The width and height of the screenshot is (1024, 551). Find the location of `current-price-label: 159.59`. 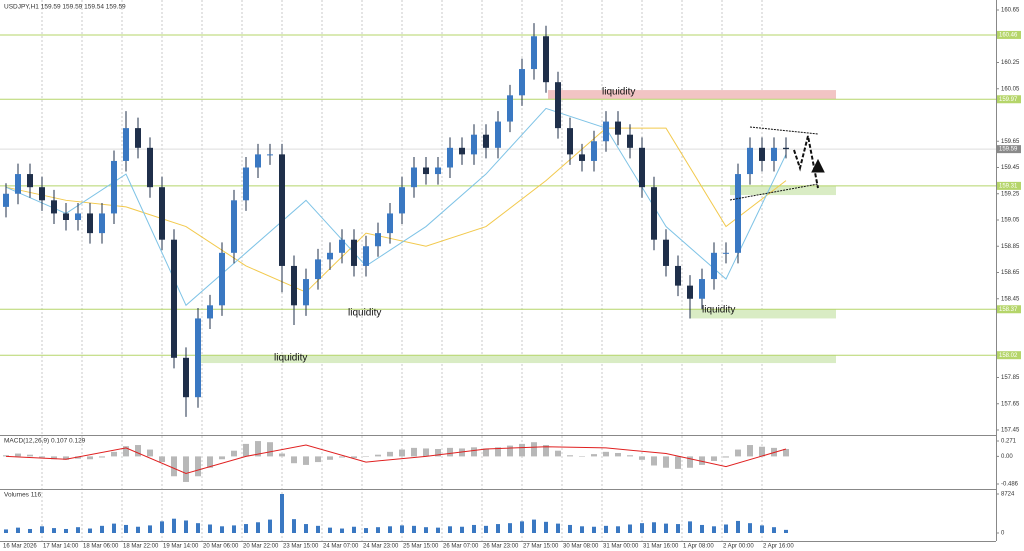

current-price-label: 159.59 is located at coordinates (1008, 150).